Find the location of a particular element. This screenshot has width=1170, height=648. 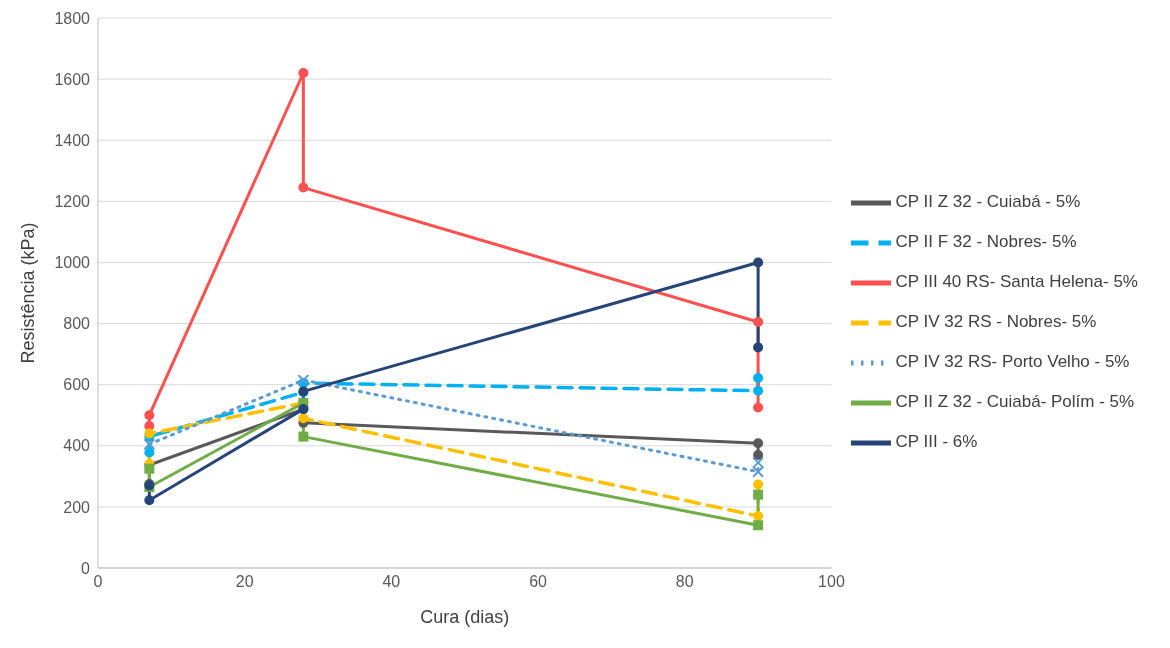

legend-label: CP II Z 32 - Cuiabá - 5% is located at coordinates (988, 202).